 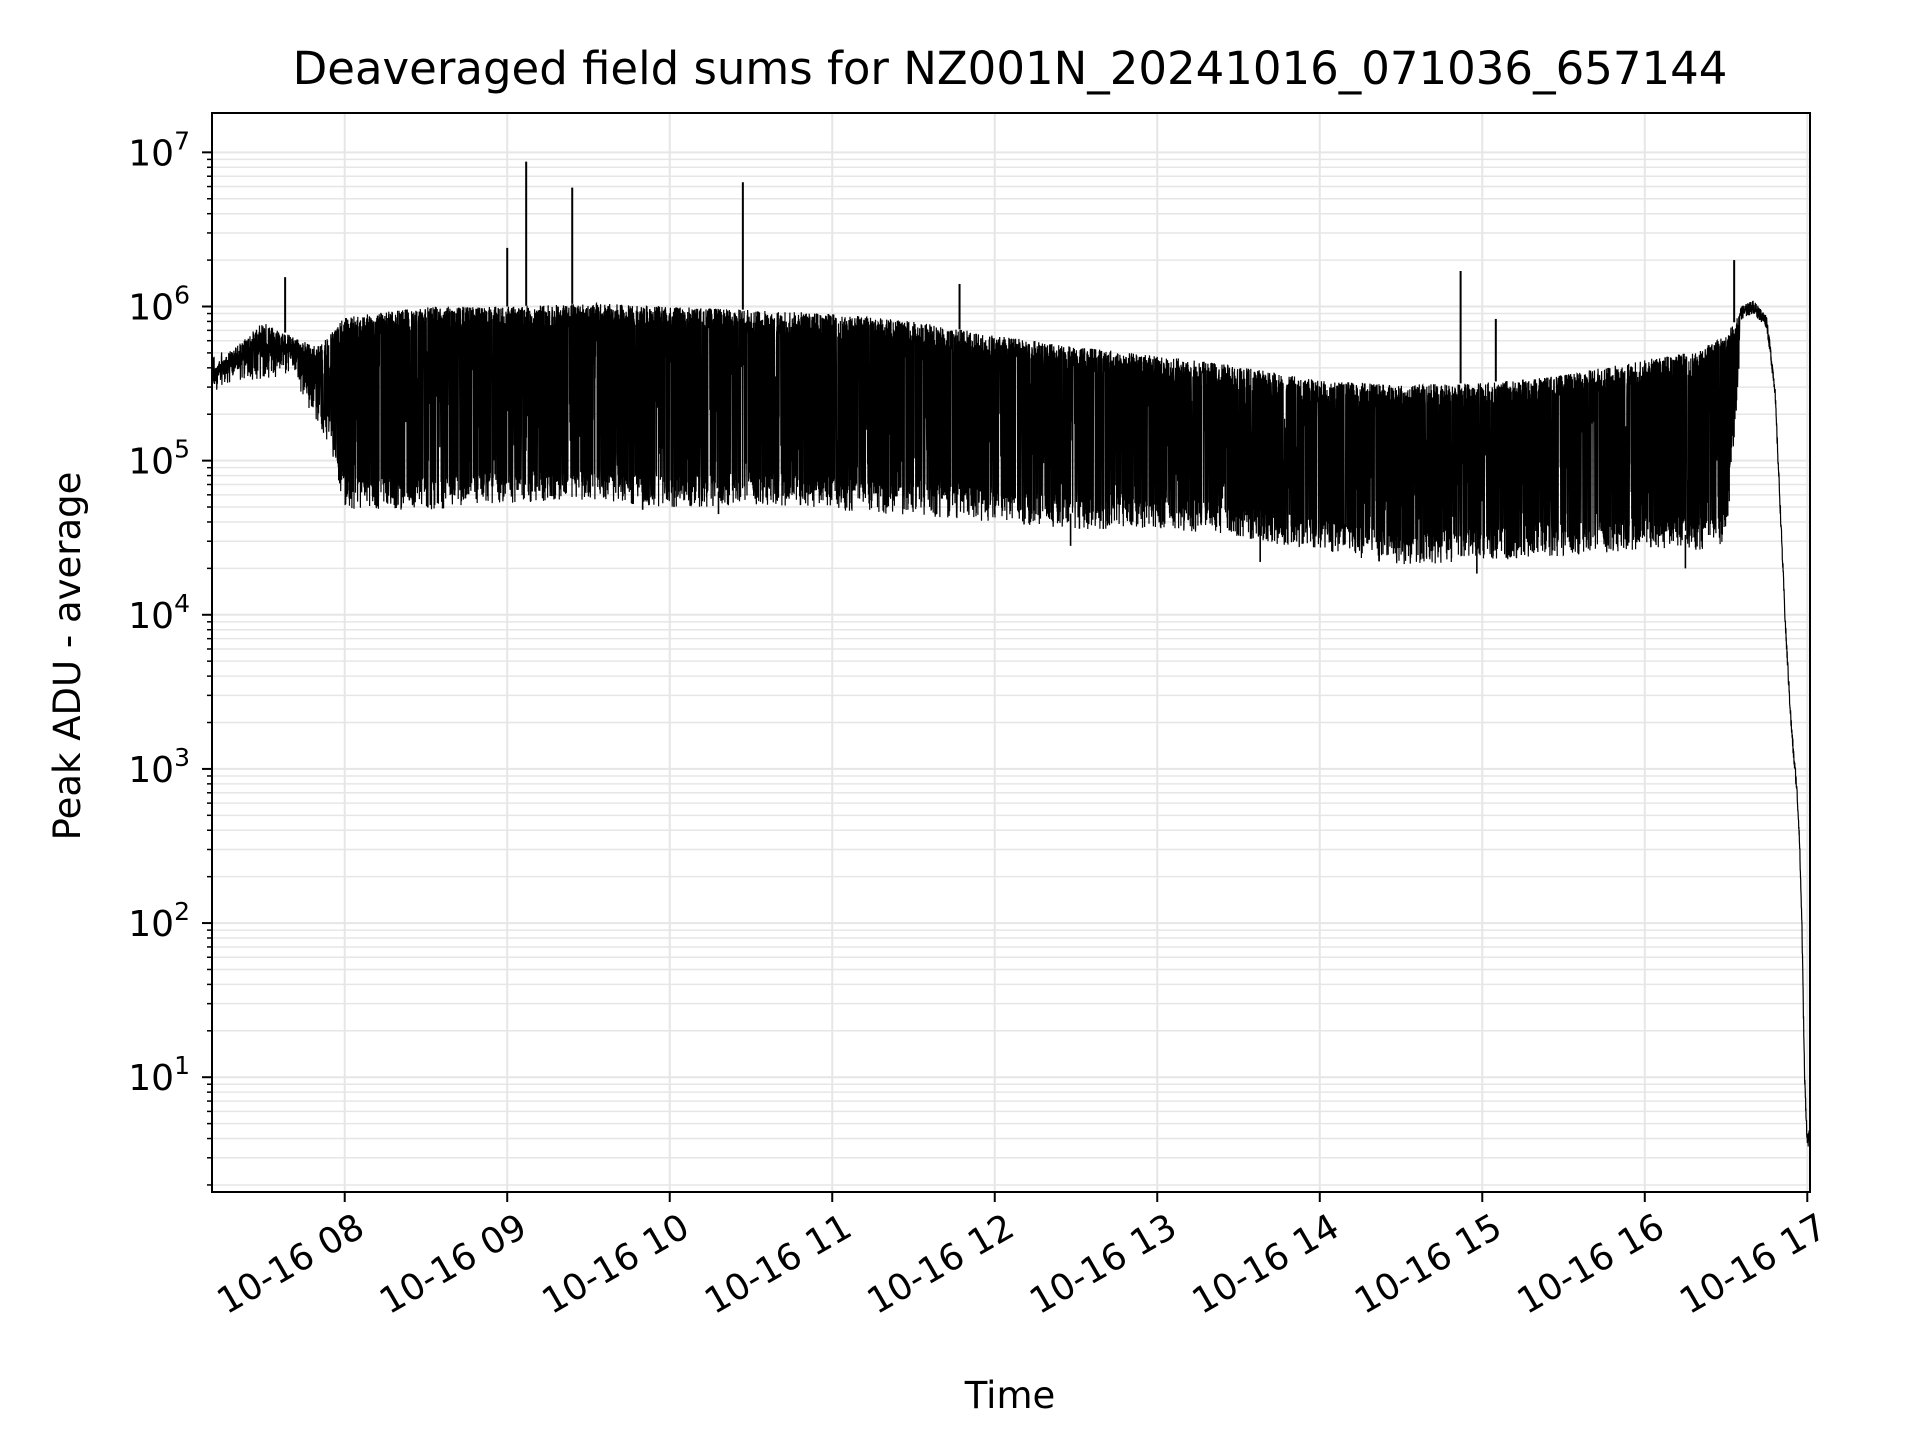 I want to click on y-tick-label: 10³, so click(x=159, y=767).